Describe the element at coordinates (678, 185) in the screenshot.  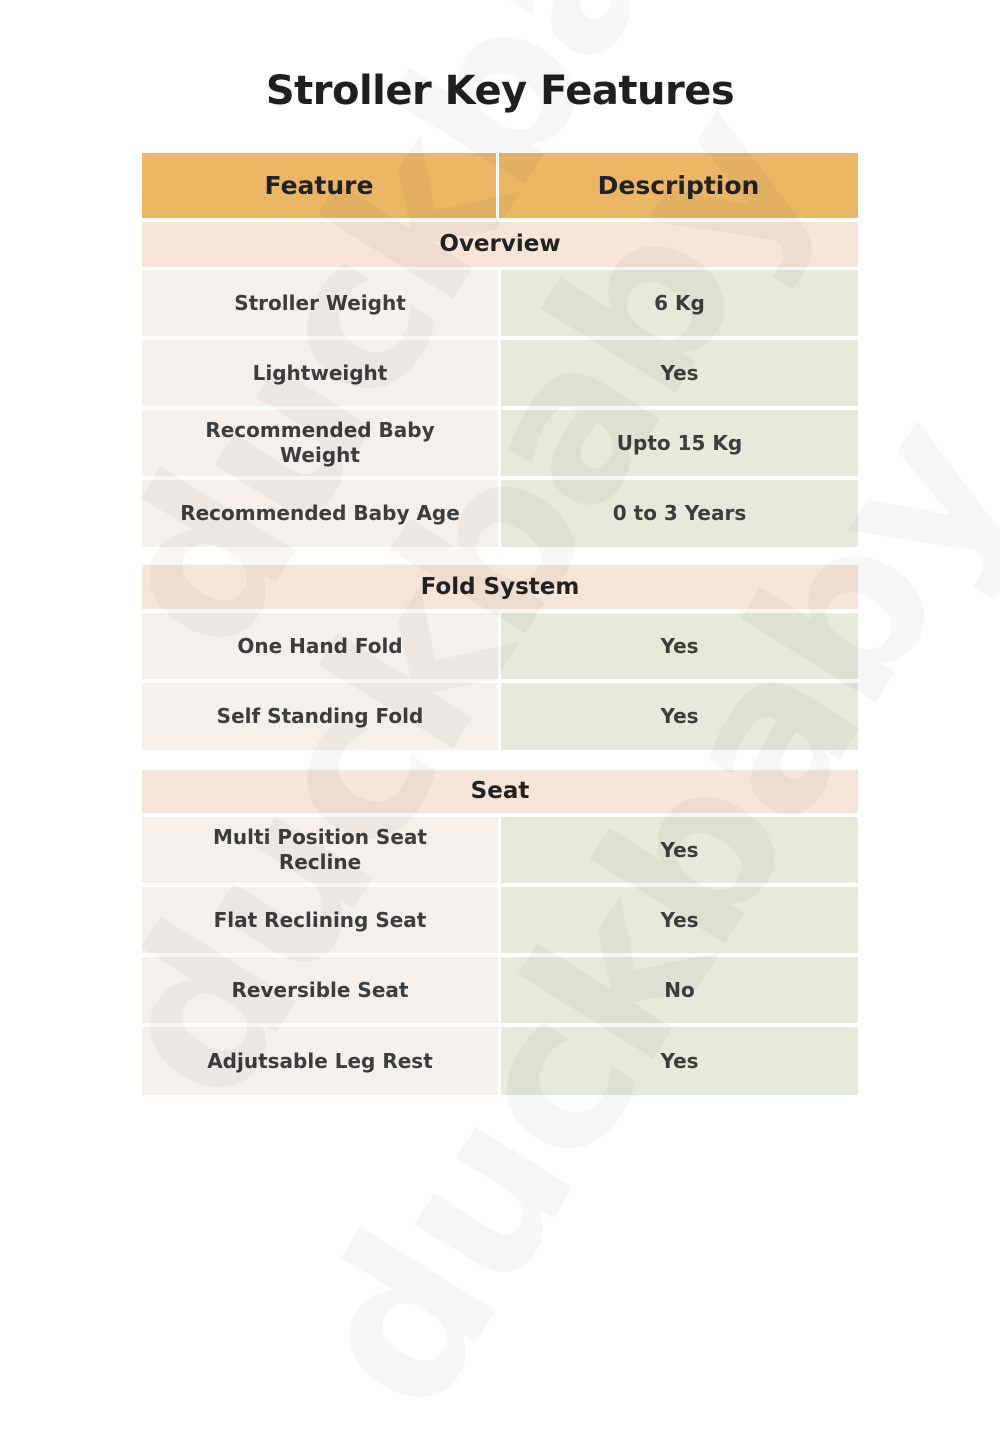
I see `column-header-description: Description` at that location.